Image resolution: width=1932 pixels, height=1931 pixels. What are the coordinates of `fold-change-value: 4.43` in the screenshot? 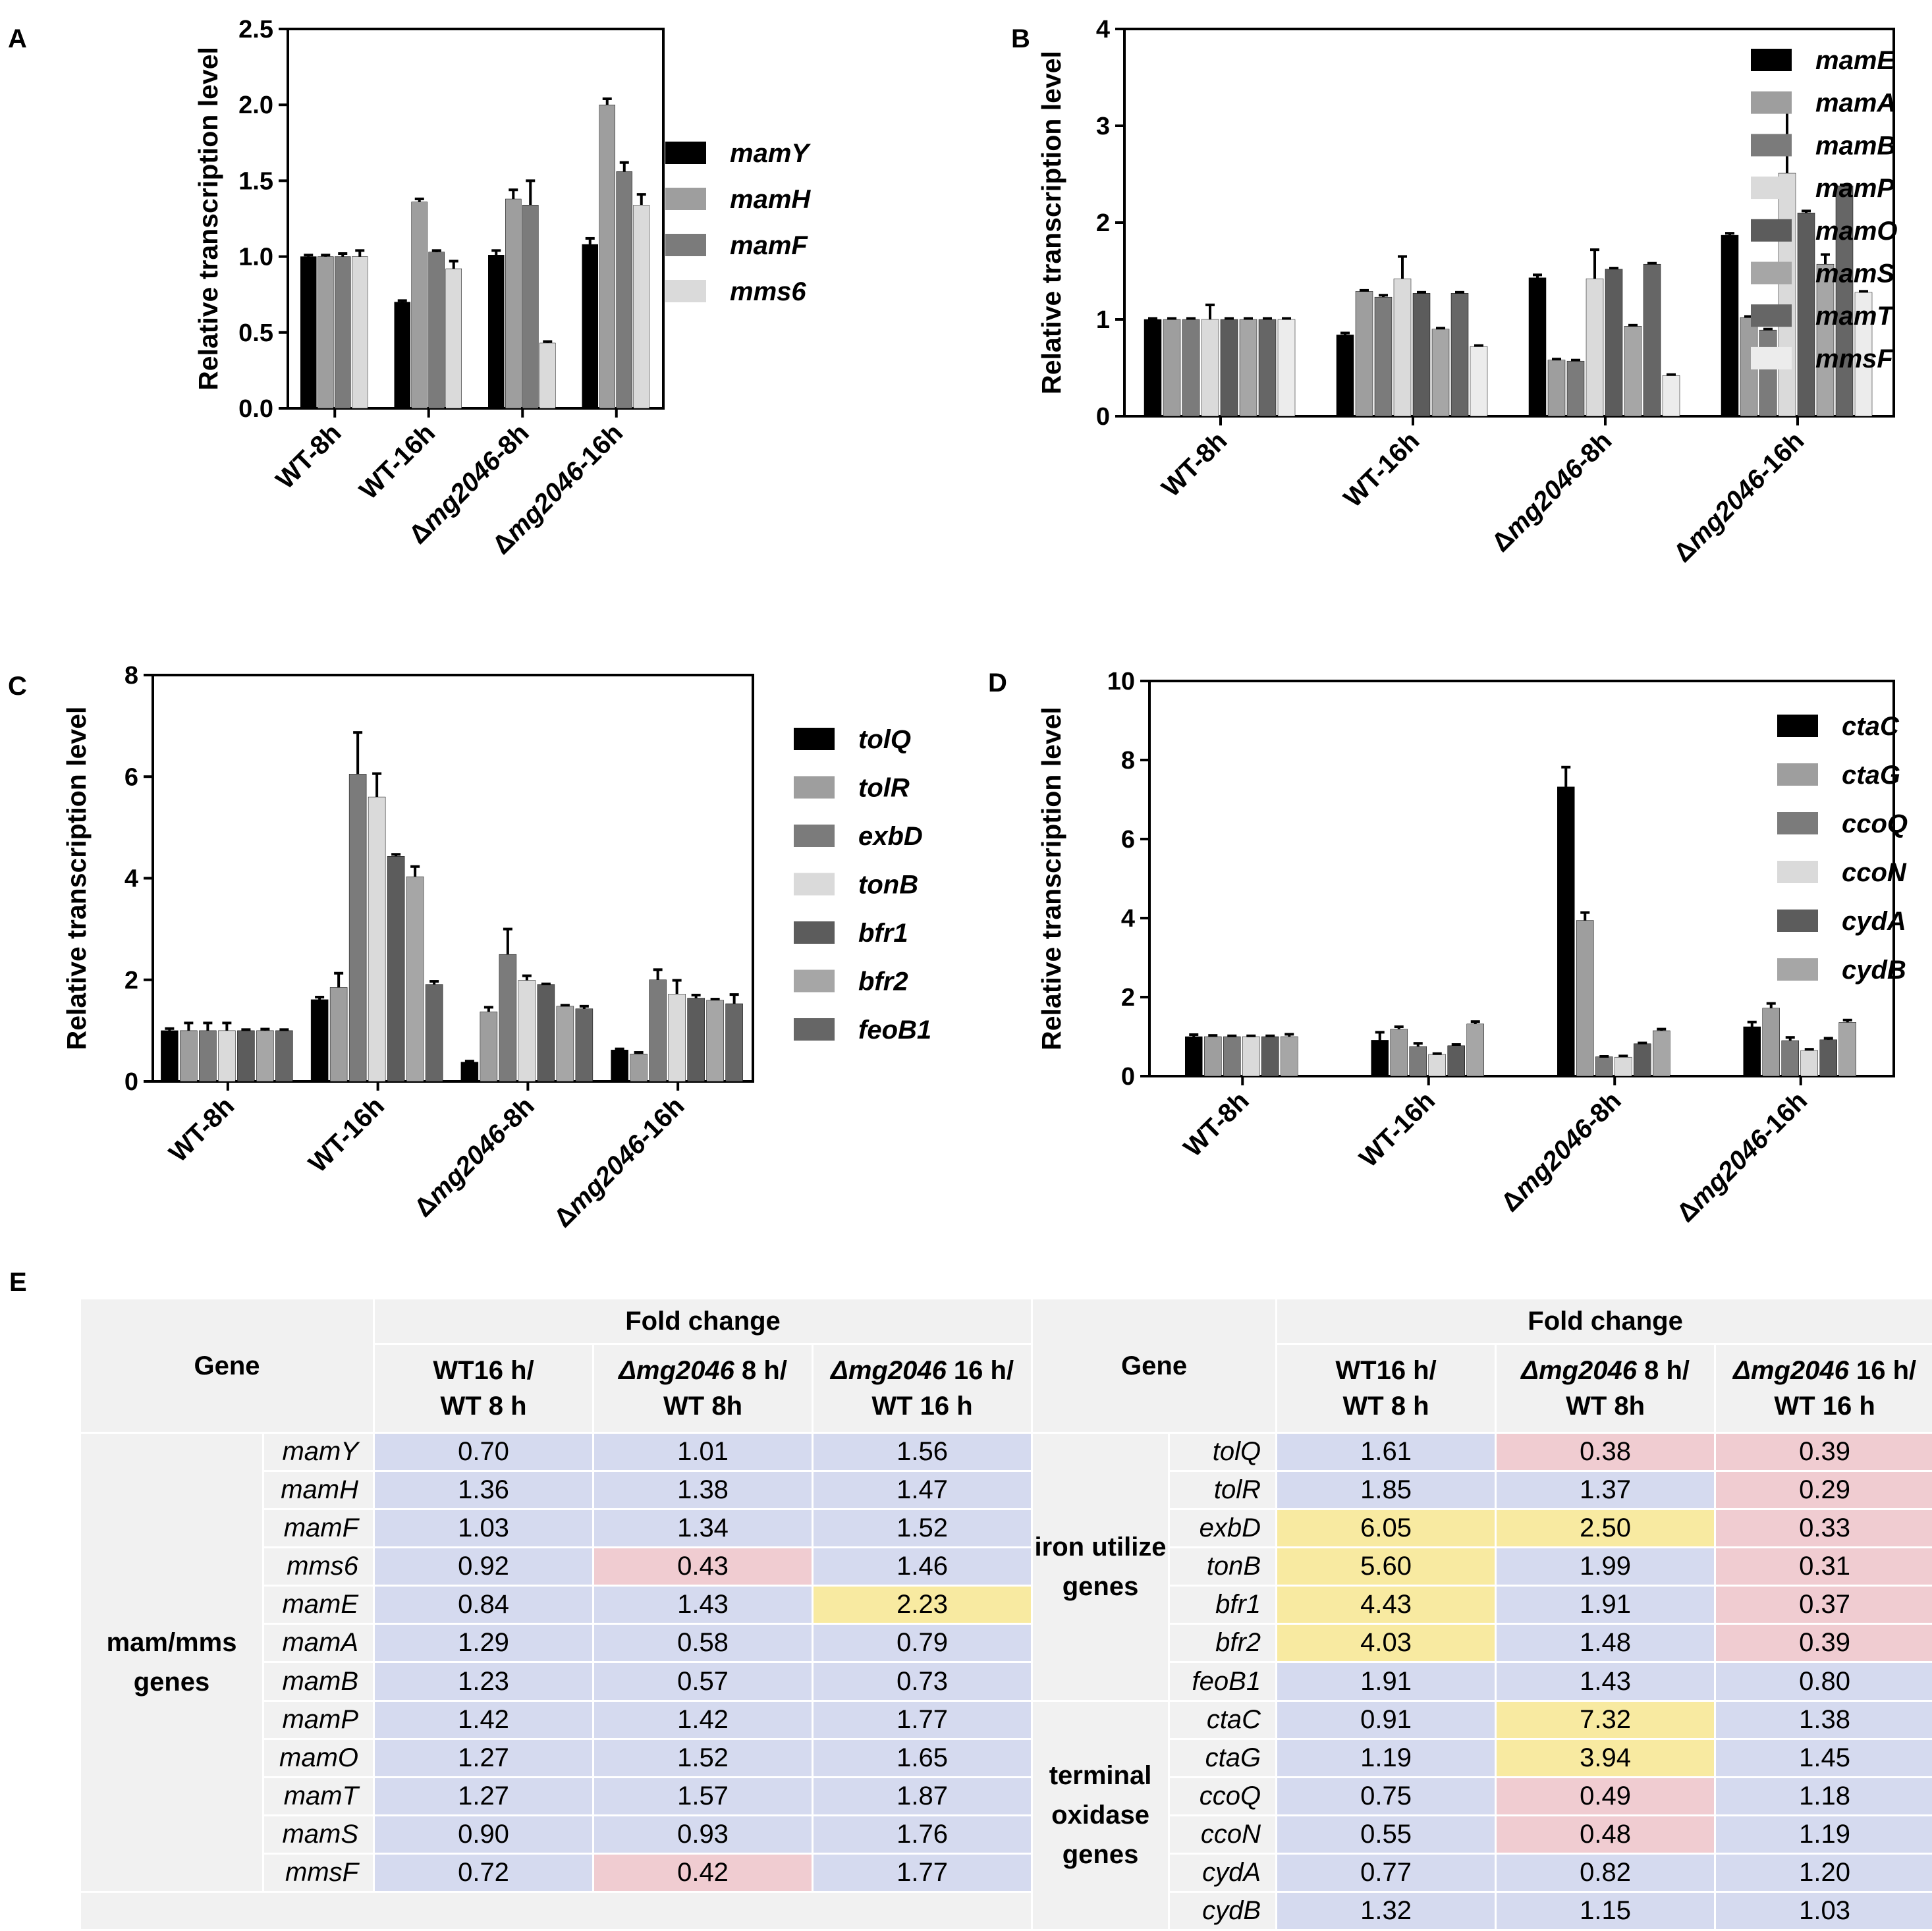 It's located at (1386, 1605).